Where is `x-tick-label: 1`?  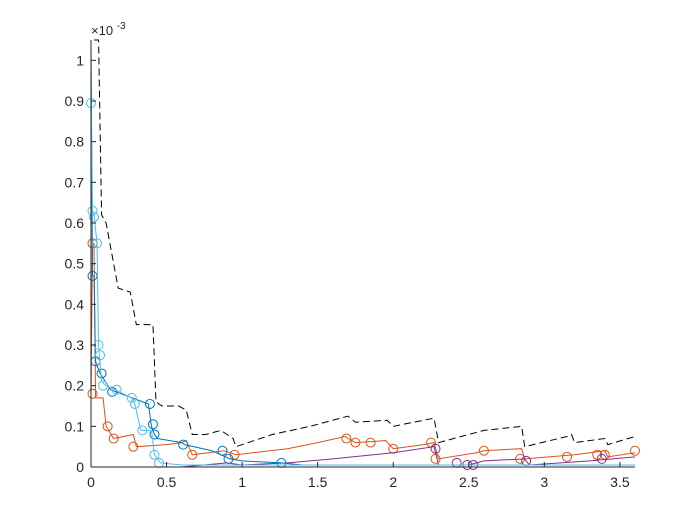 x-tick-label: 1 is located at coordinates (242, 482).